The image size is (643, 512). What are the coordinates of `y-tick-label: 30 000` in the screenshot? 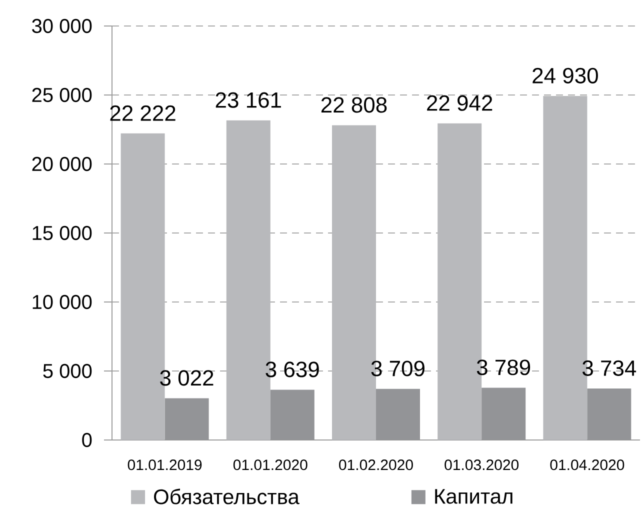 It's located at (62, 26).